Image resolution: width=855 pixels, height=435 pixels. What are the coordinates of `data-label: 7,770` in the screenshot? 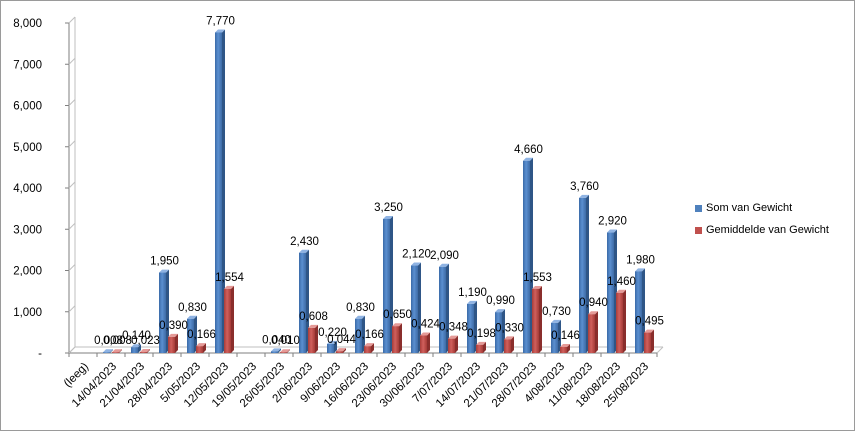 It's located at (220, 21).